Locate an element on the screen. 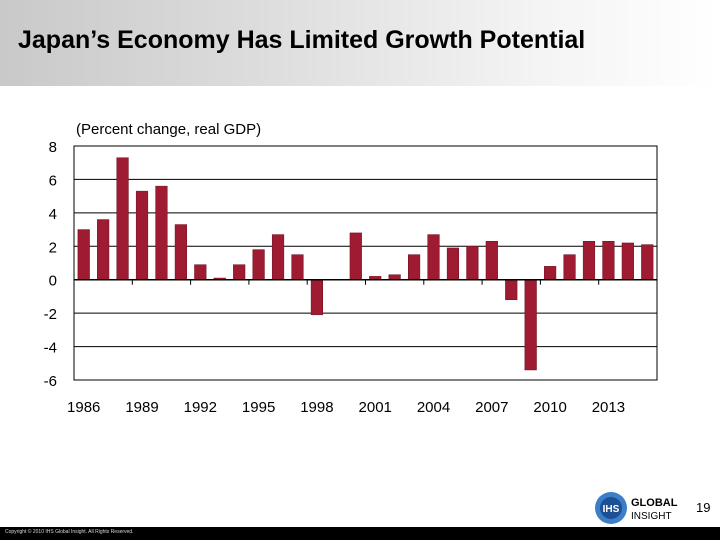  y-tick-label: 8 is located at coordinates (53, 147).